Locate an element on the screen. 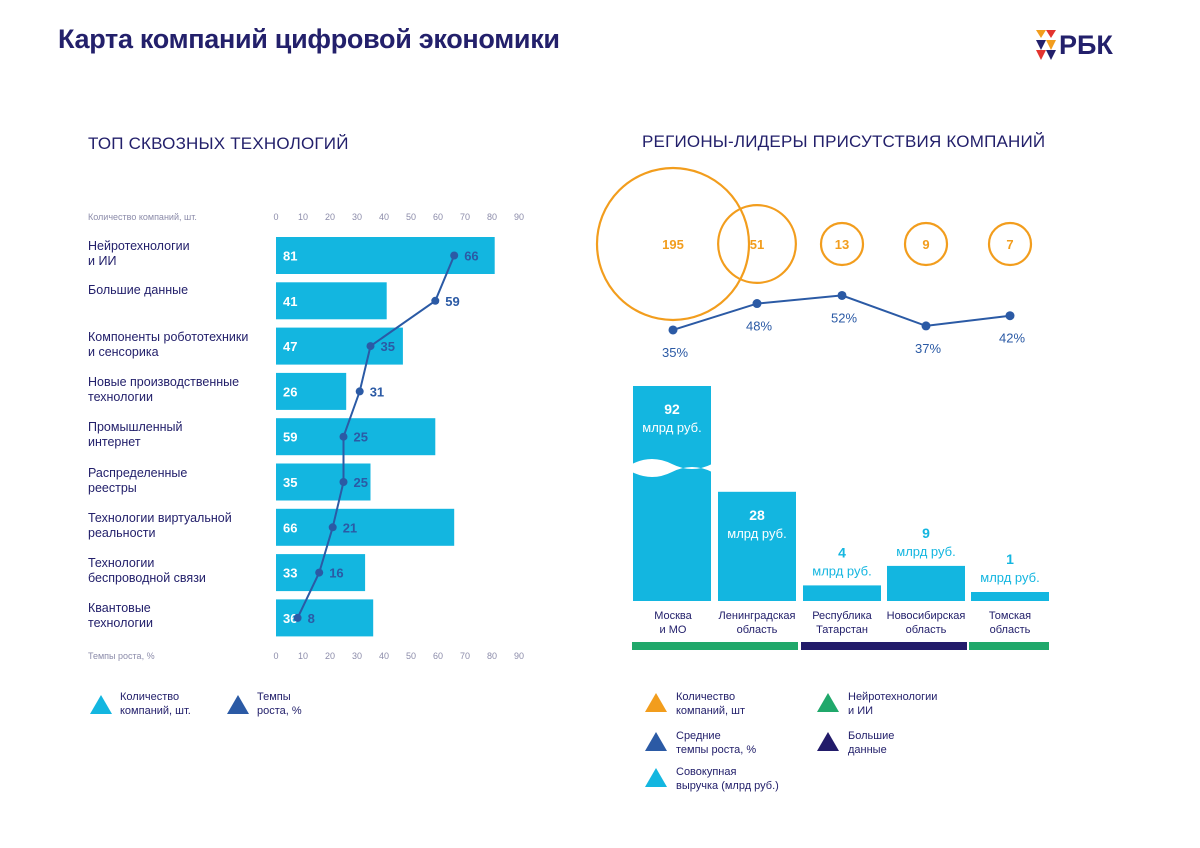  tick-bottom: 40 is located at coordinates (384, 656).